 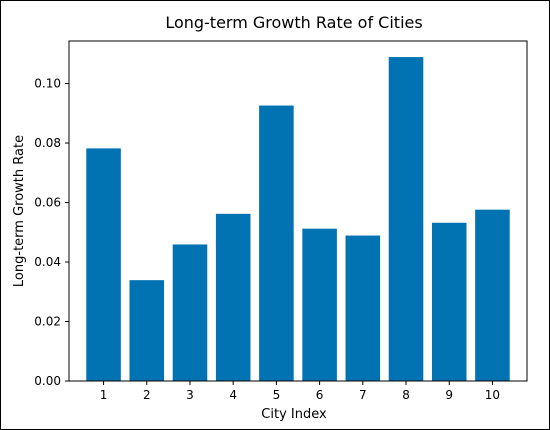 What do you see at coordinates (449, 395) in the screenshot?
I see `x-tick-label: 9` at bounding box center [449, 395].